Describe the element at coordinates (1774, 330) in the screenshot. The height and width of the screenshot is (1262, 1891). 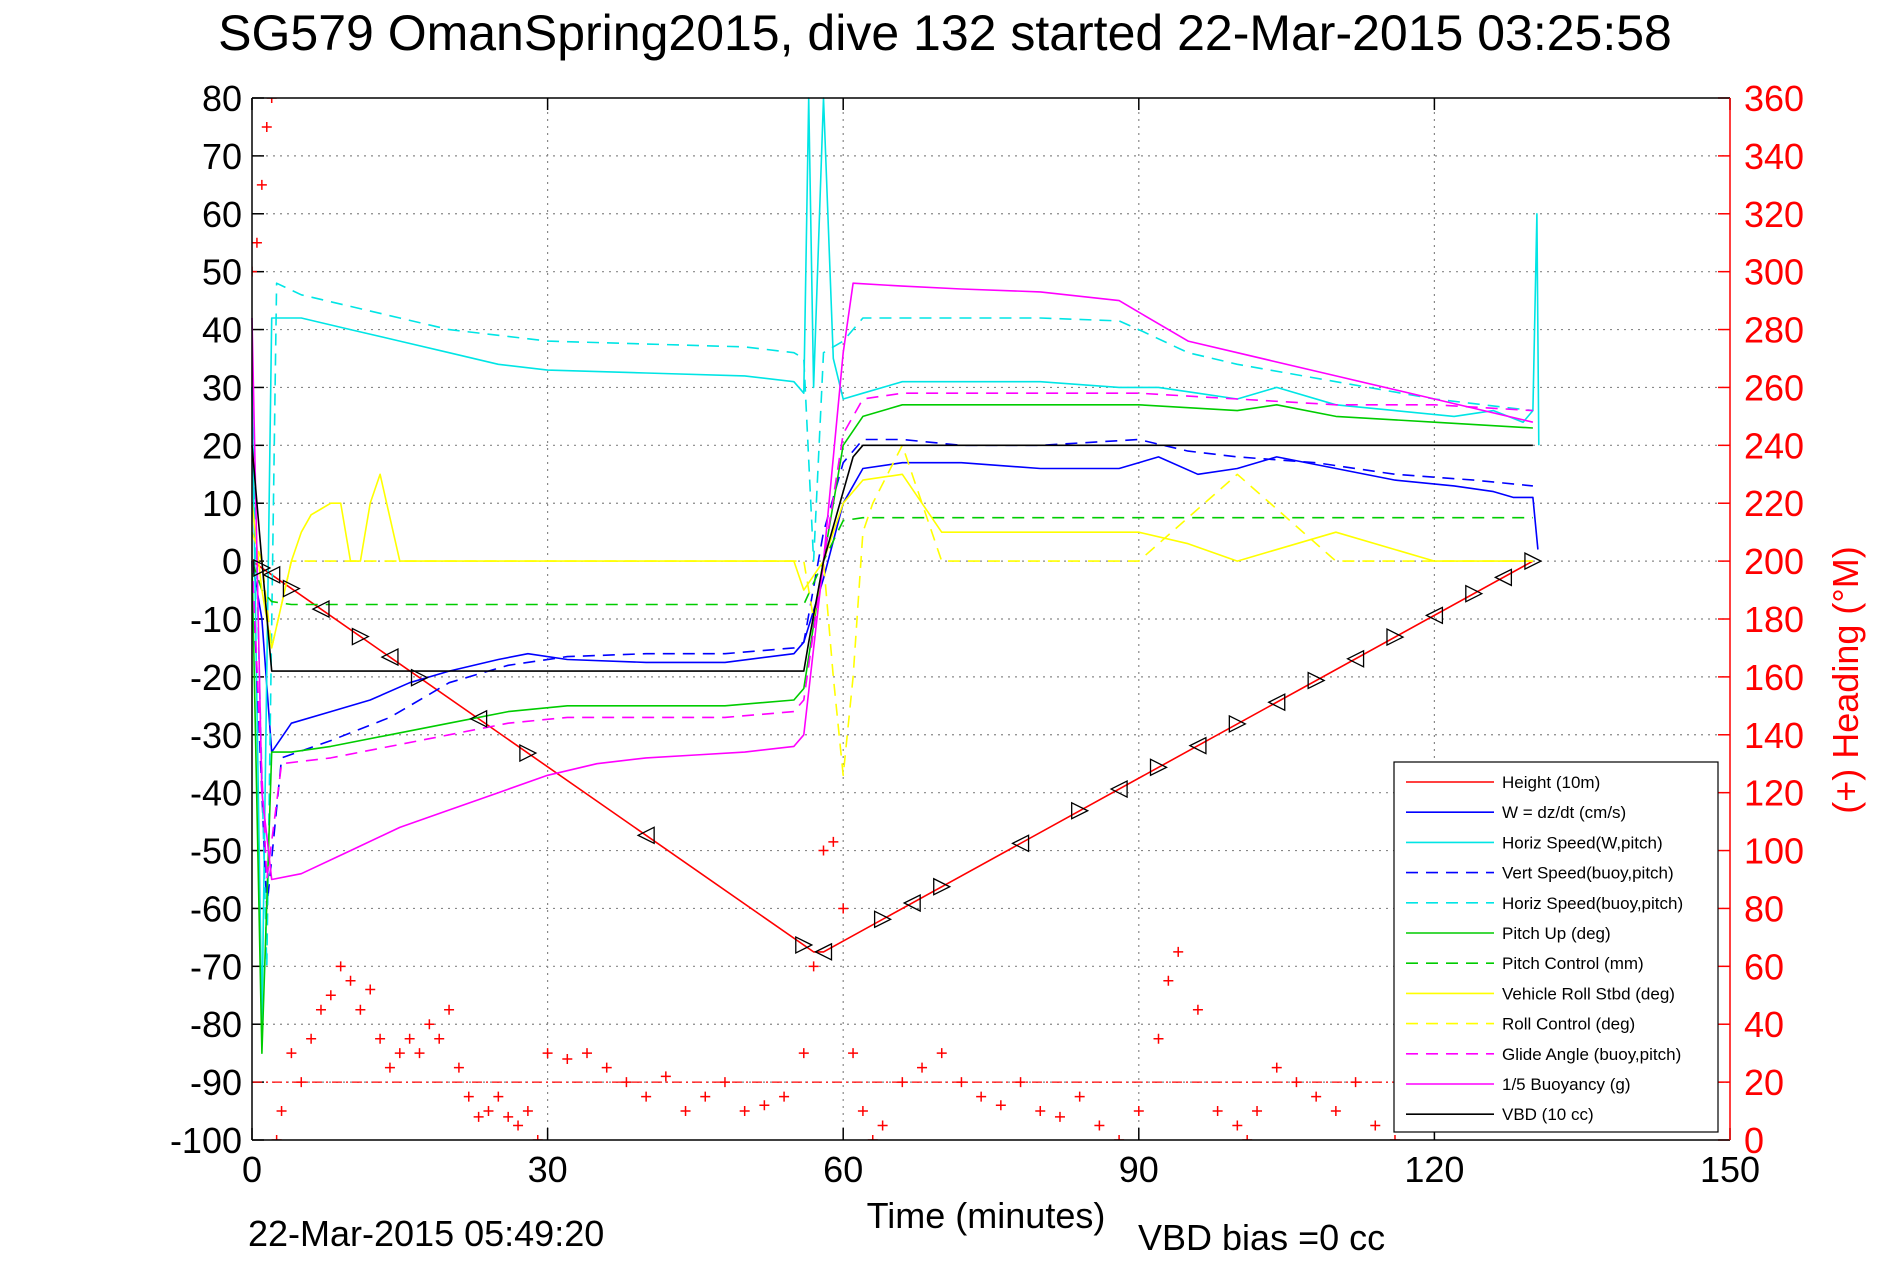
I see `y2-tick-label: 280` at that location.